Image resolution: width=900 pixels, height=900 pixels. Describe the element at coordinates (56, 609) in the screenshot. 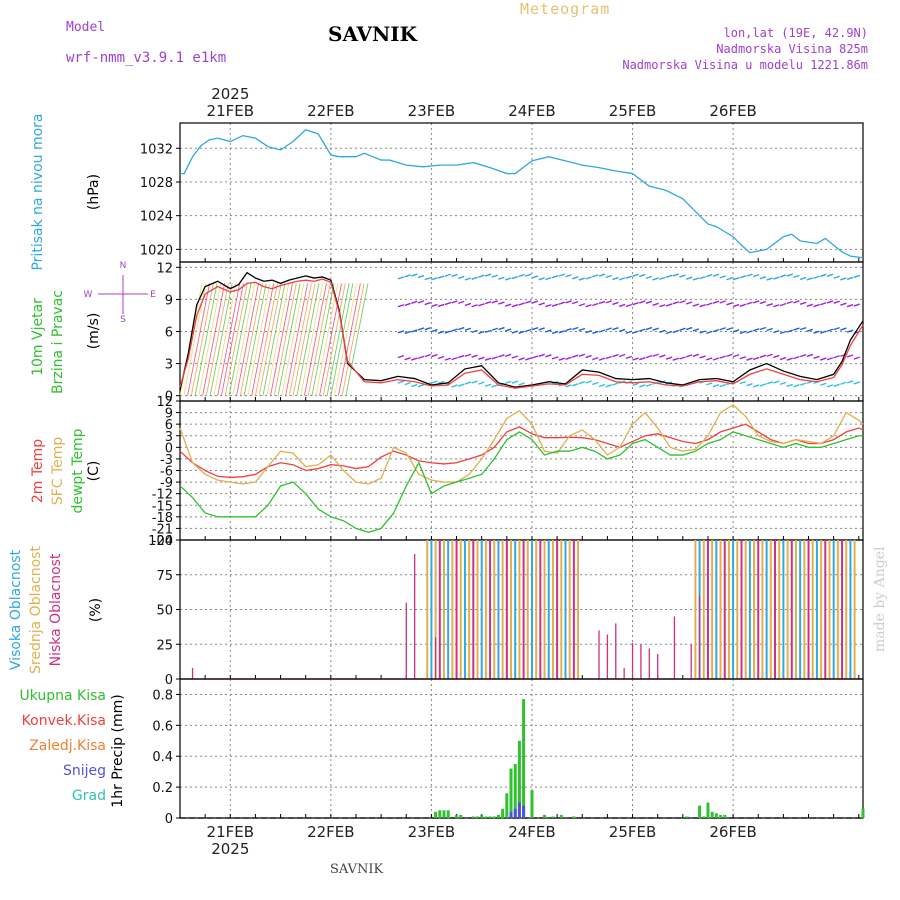

I see `cloud-label-low: Niska Oblacnost` at that location.